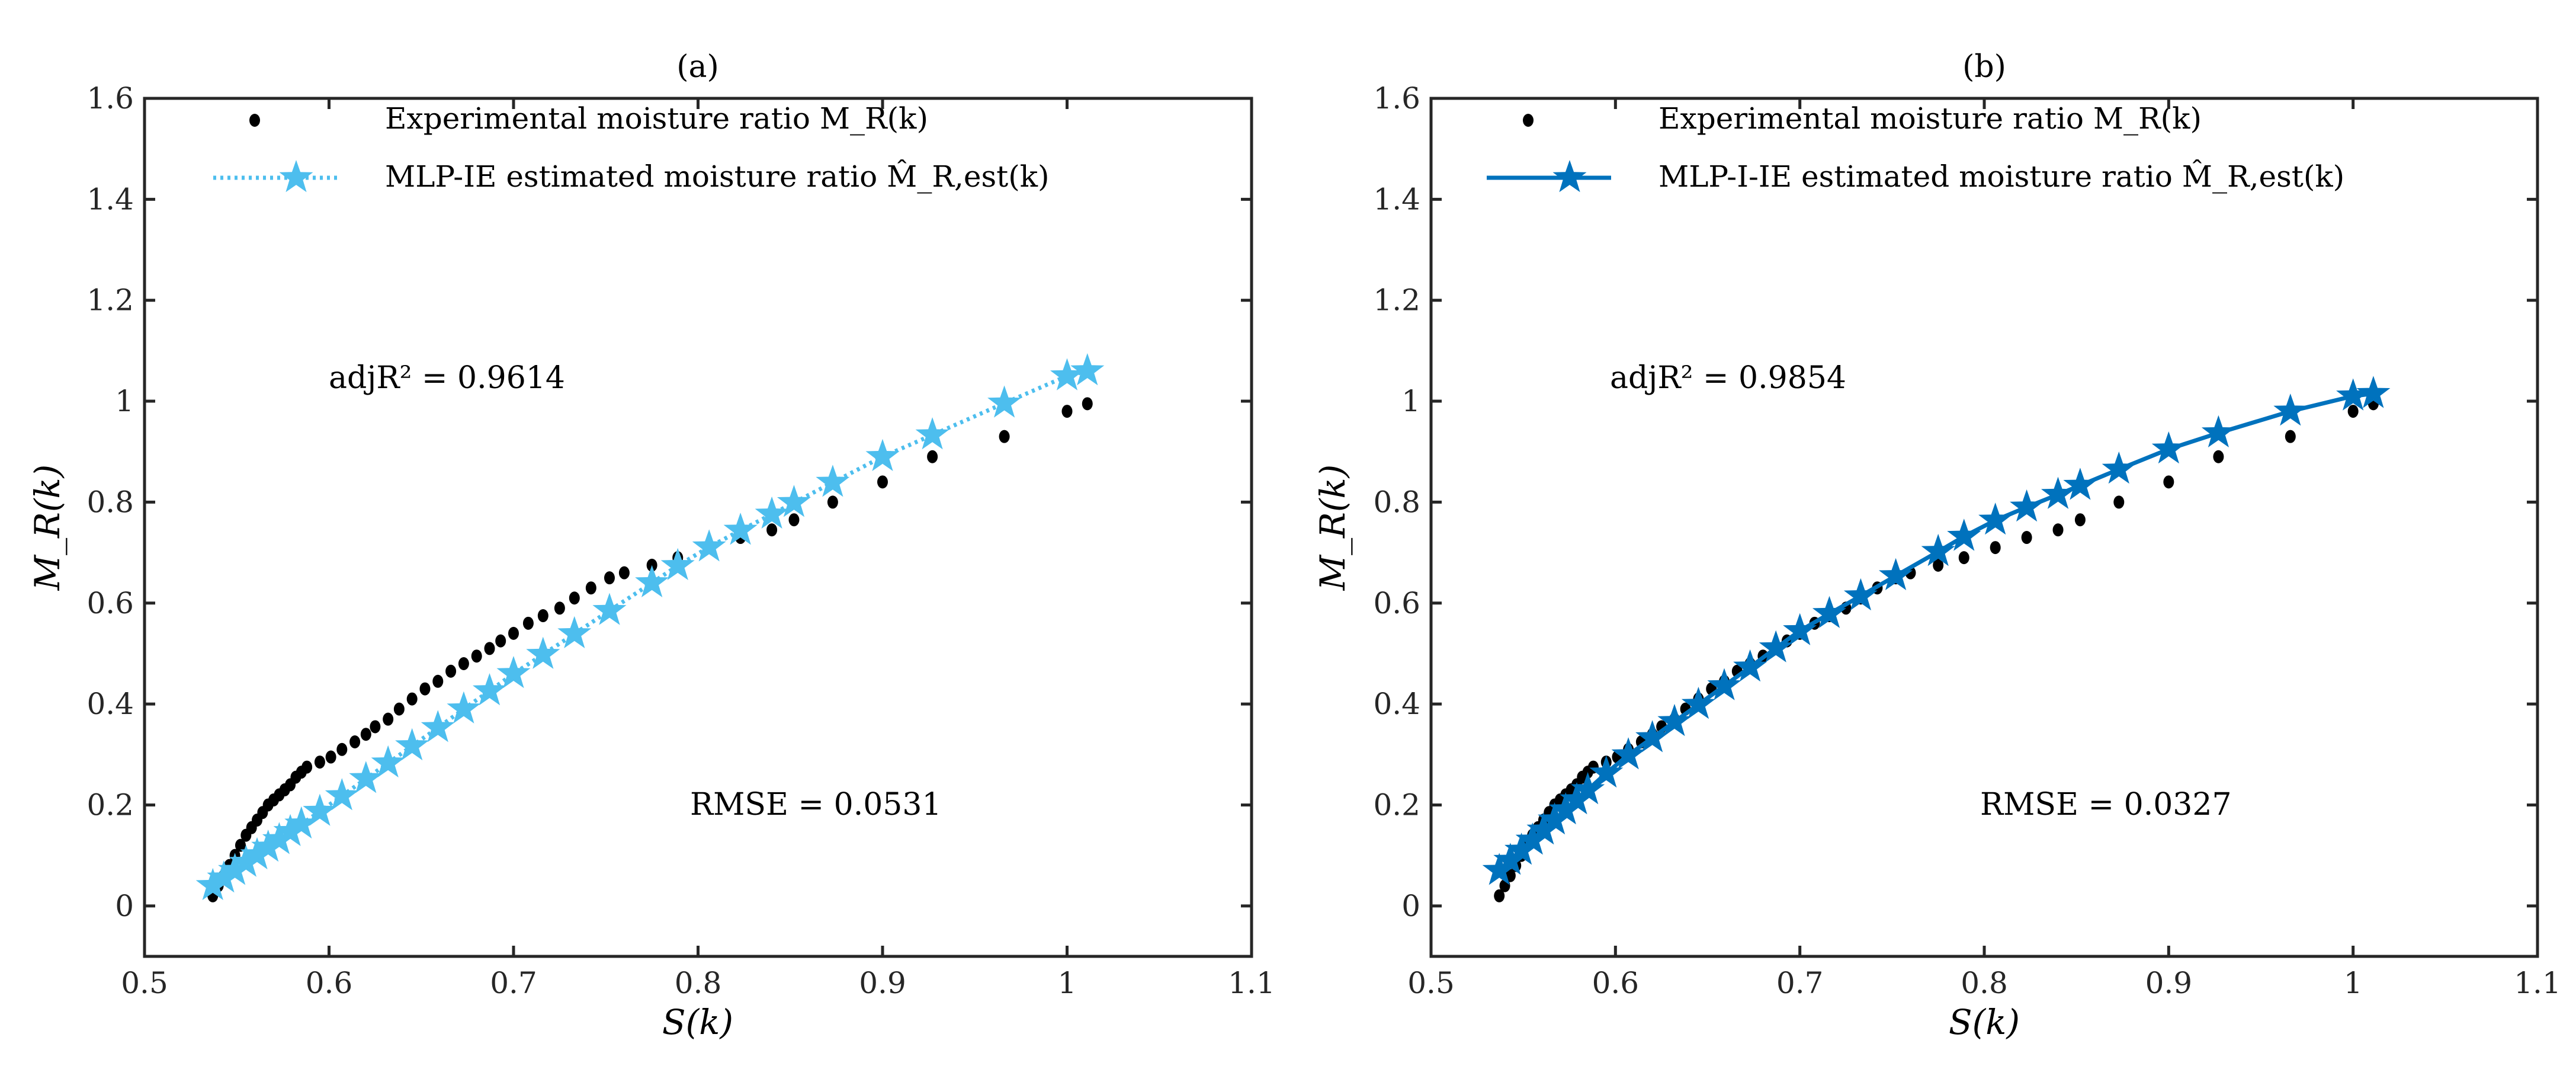 The height and width of the screenshot is (1082, 2576). I want to click on chart-title: (a), so click(697, 67).